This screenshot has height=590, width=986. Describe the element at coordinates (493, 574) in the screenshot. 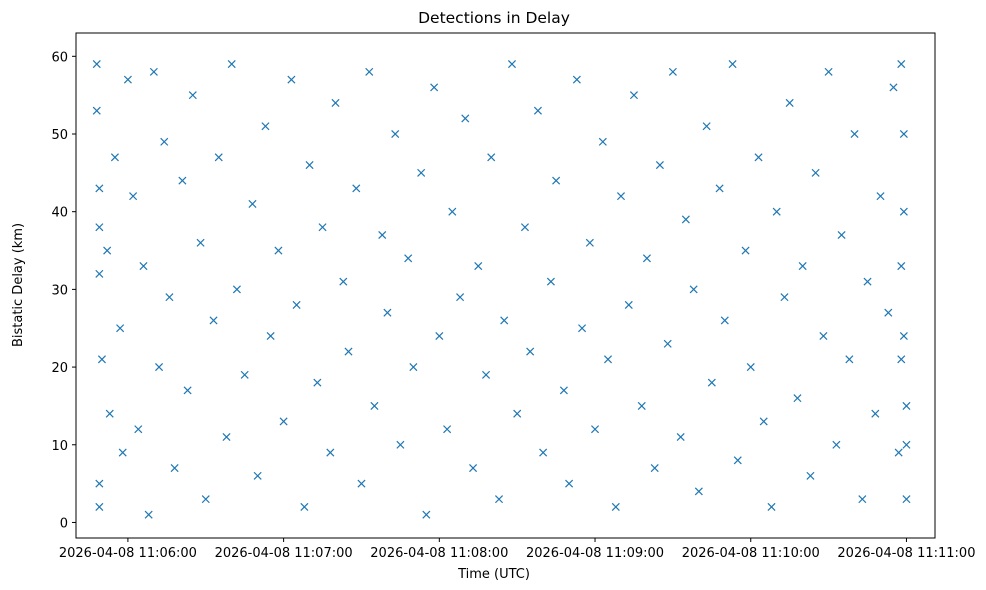

I see `x-axis-label: Time (UTC)` at that location.